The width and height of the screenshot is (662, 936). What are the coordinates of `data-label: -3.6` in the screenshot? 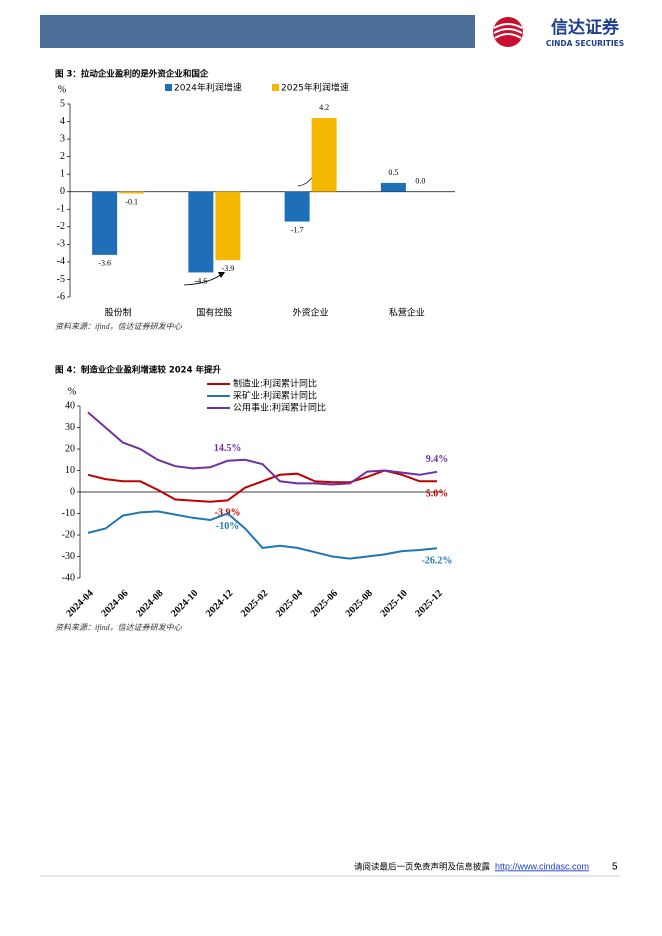 It's located at (104, 263).